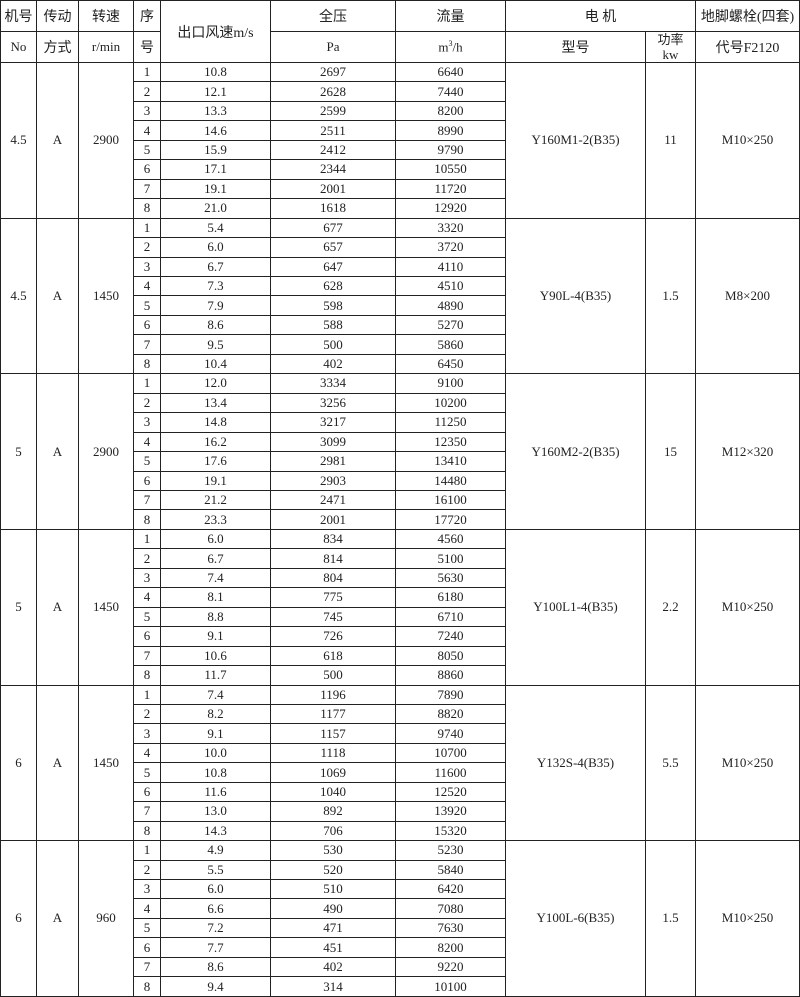 The height and width of the screenshot is (997, 800). Describe the element at coordinates (215, 247) in the screenshot. I see `velocity-cell: 6.0` at that location.